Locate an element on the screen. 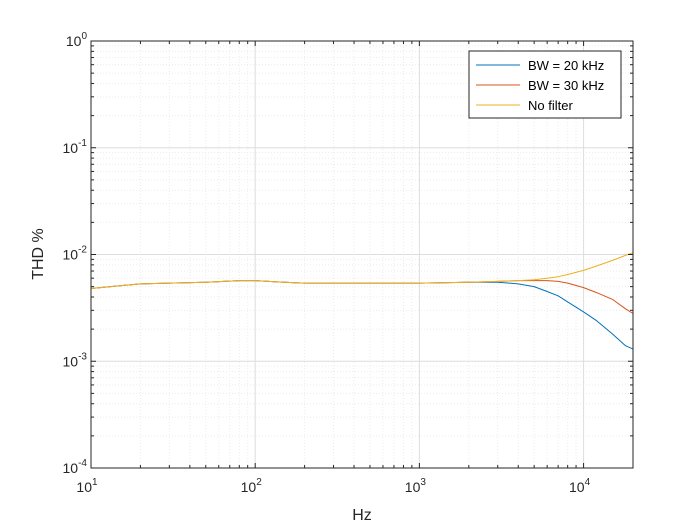 The width and height of the screenshot is (700, 525). y-axis-label: THD % is located at coordinates (38, 254).